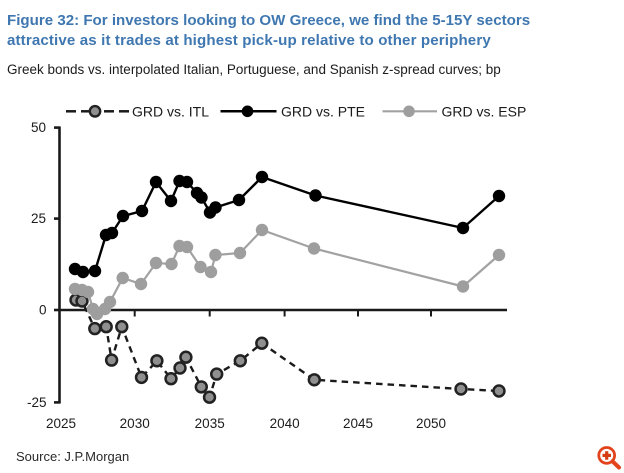 The image size is (624, 473). What do you see at coordinates (38, 218) in the screenshot?
I see `svg-text: 25` at bounding box center [38, 218].